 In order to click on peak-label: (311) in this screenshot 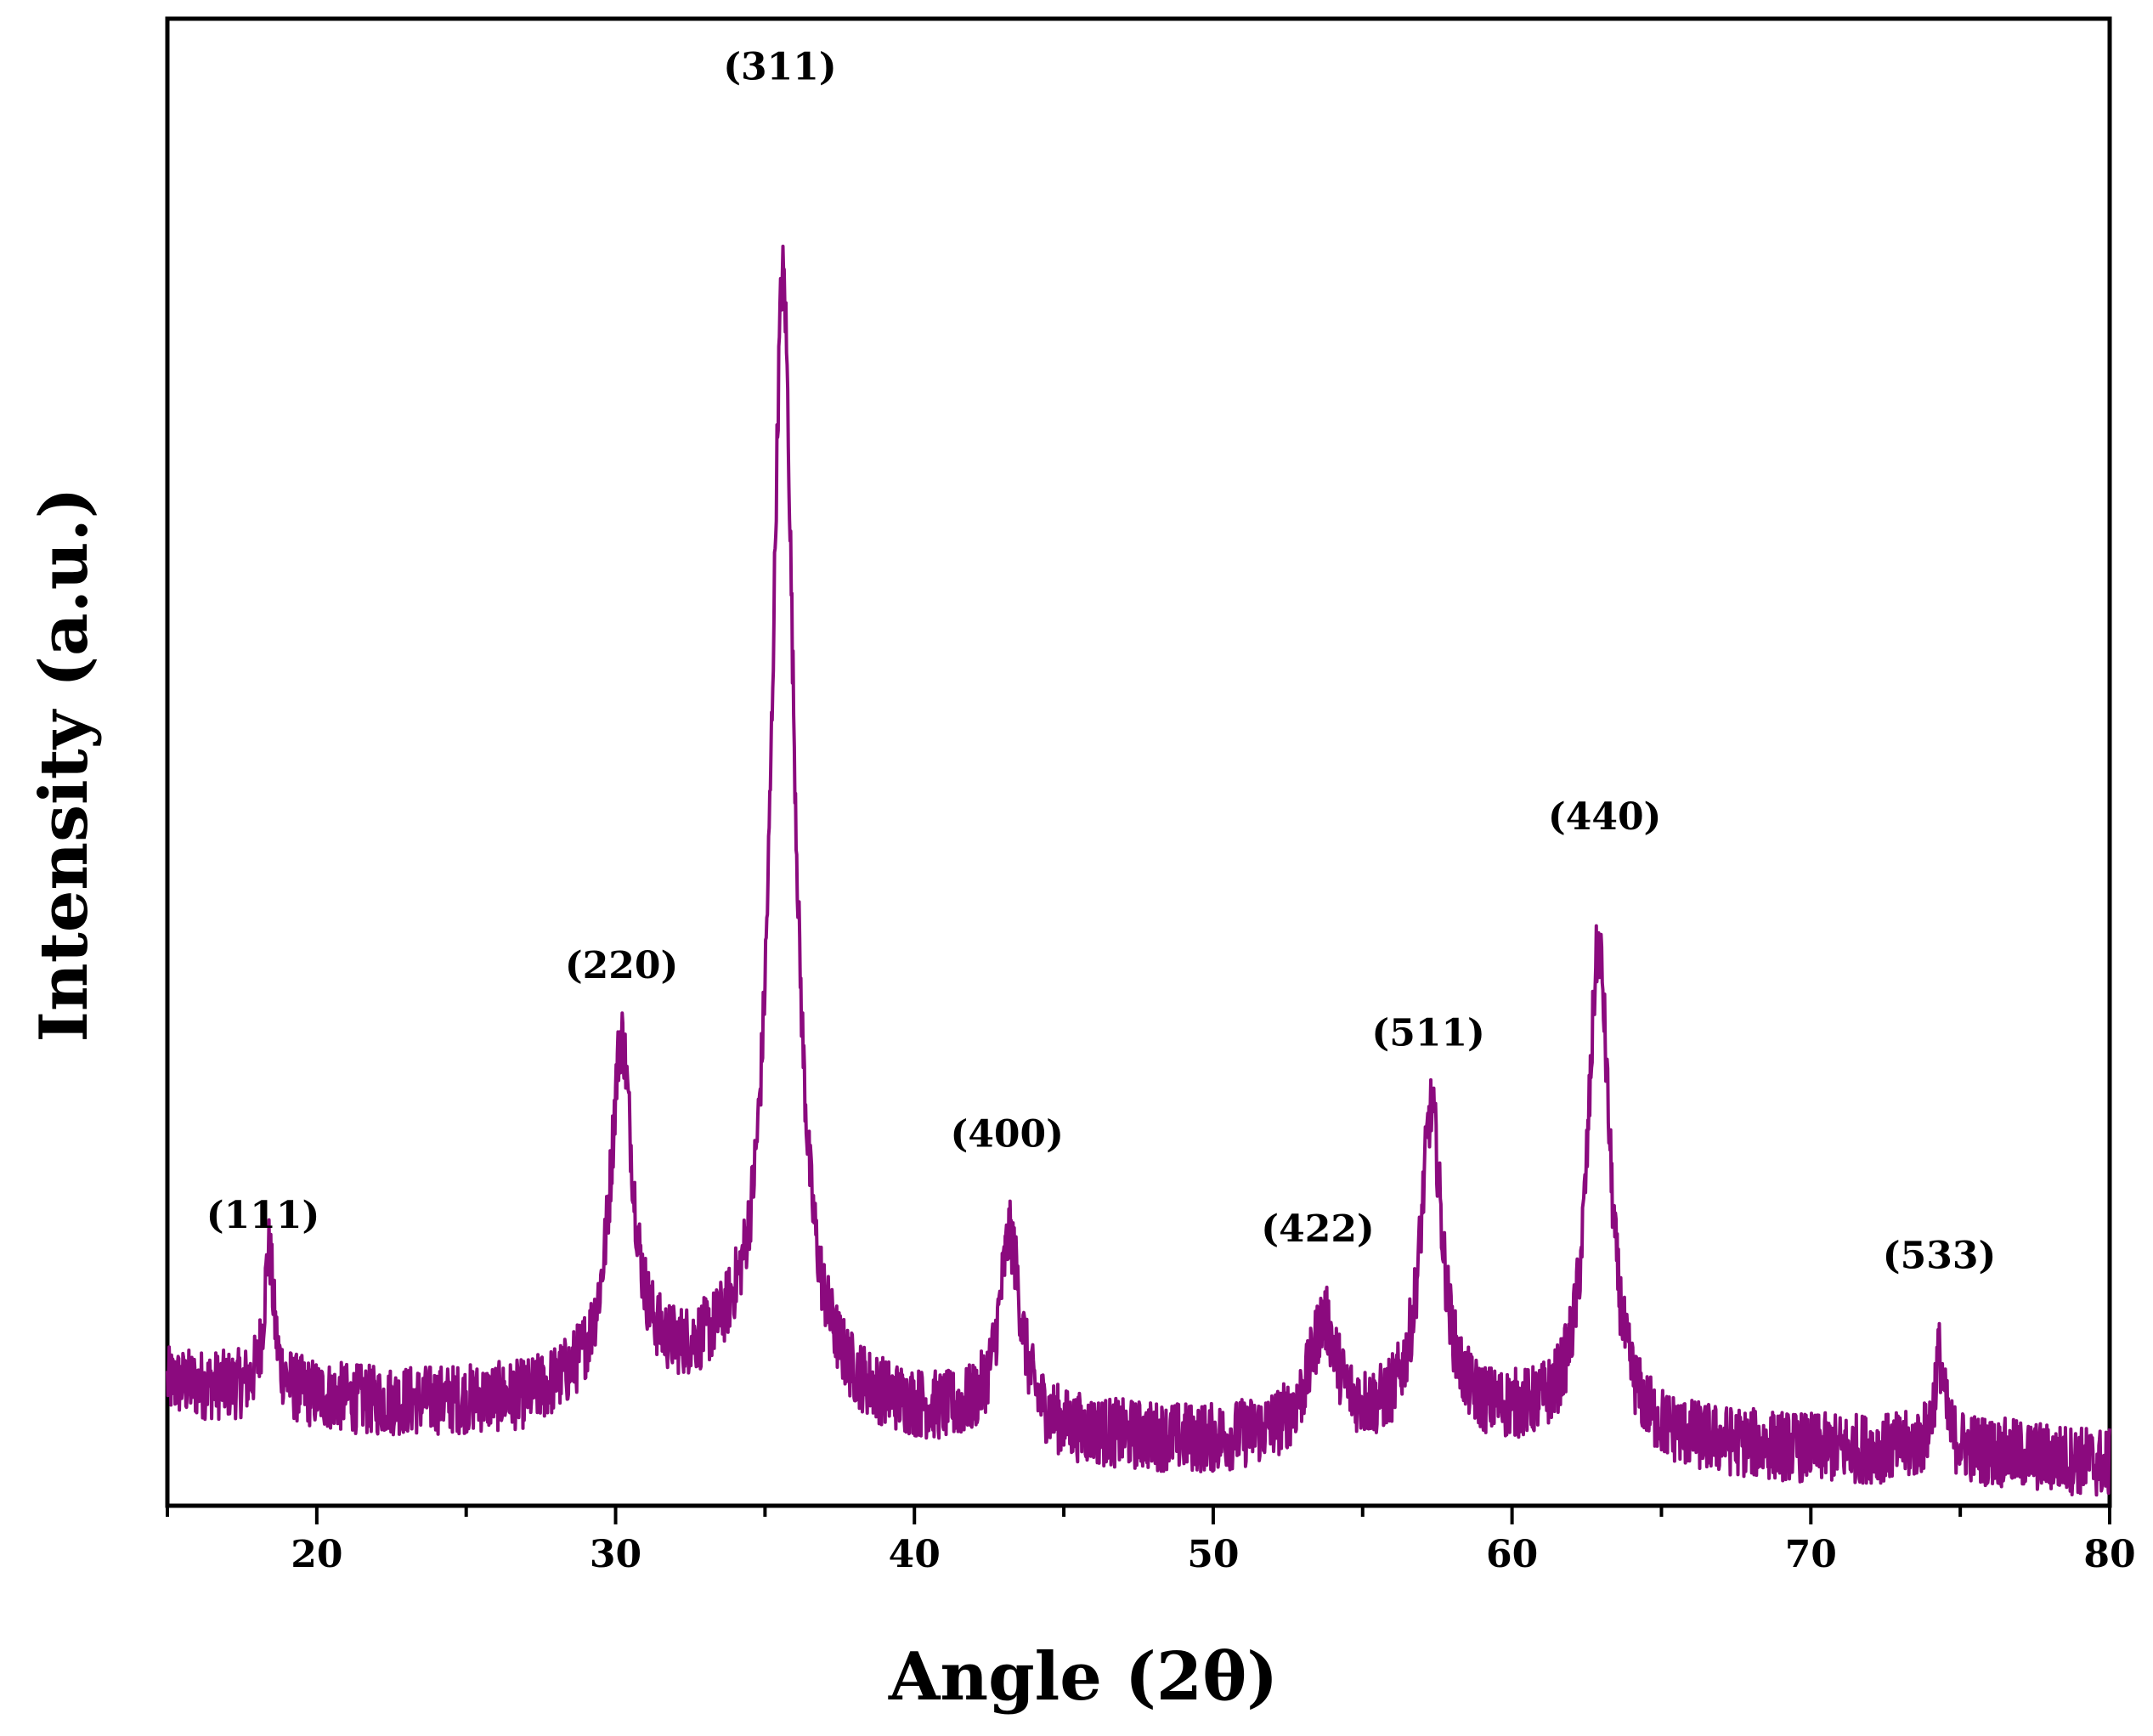, I will do `click(779, 66)`.